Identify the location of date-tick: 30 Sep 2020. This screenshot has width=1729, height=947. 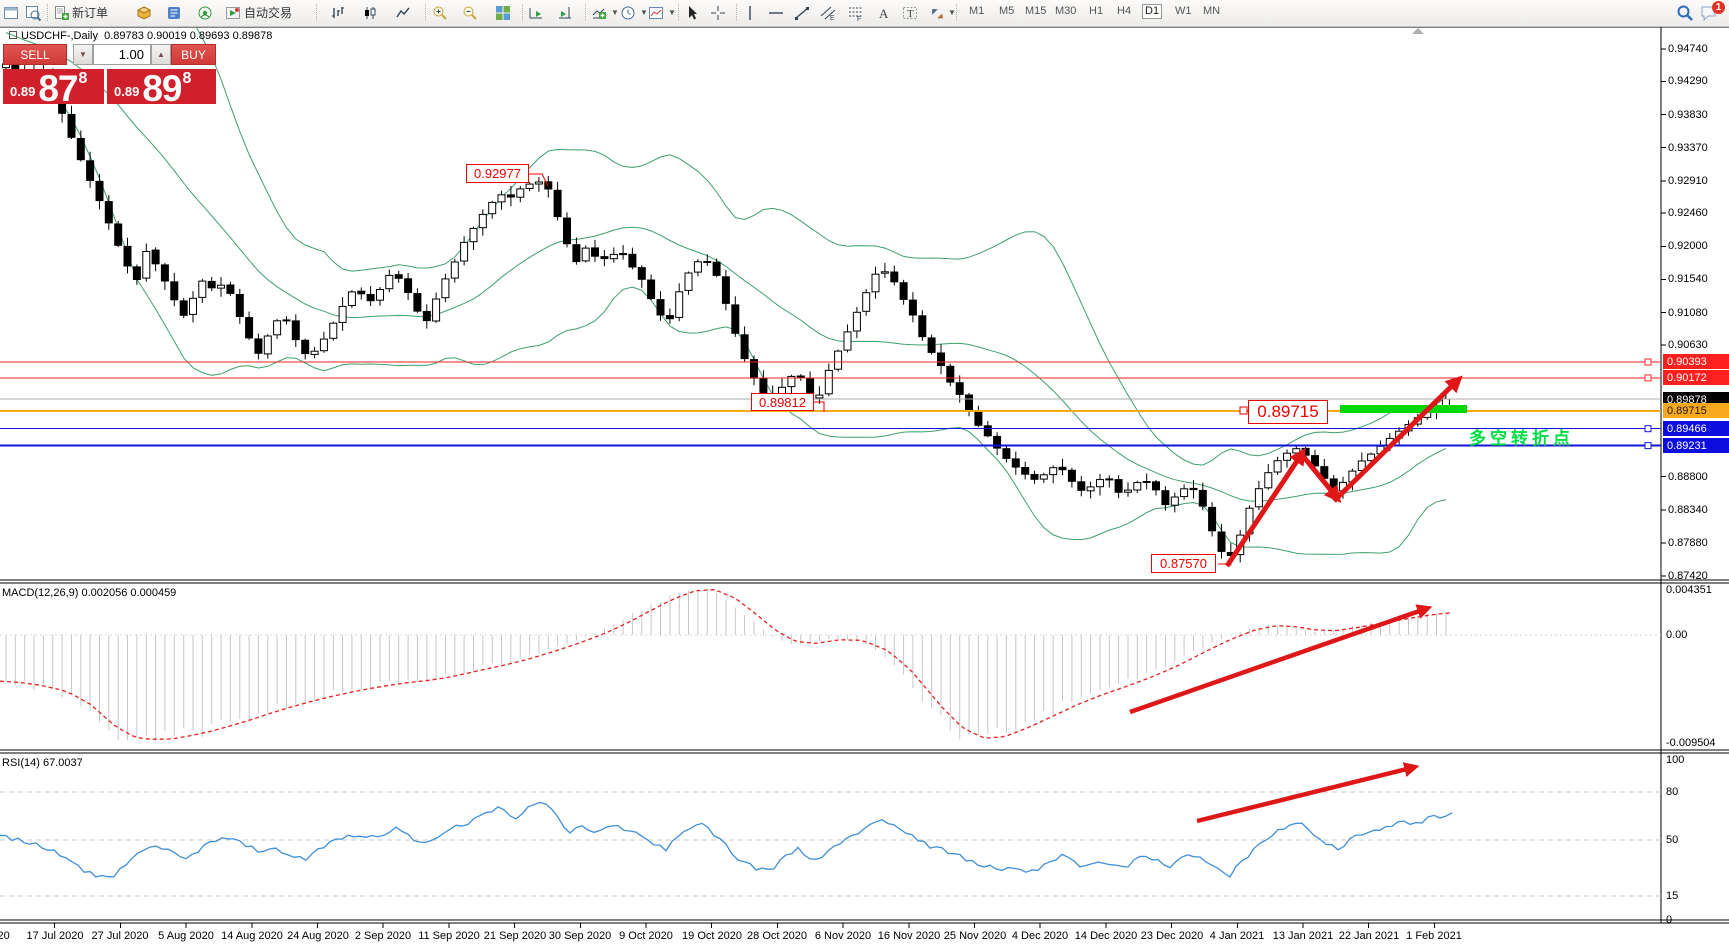
(580, 936).